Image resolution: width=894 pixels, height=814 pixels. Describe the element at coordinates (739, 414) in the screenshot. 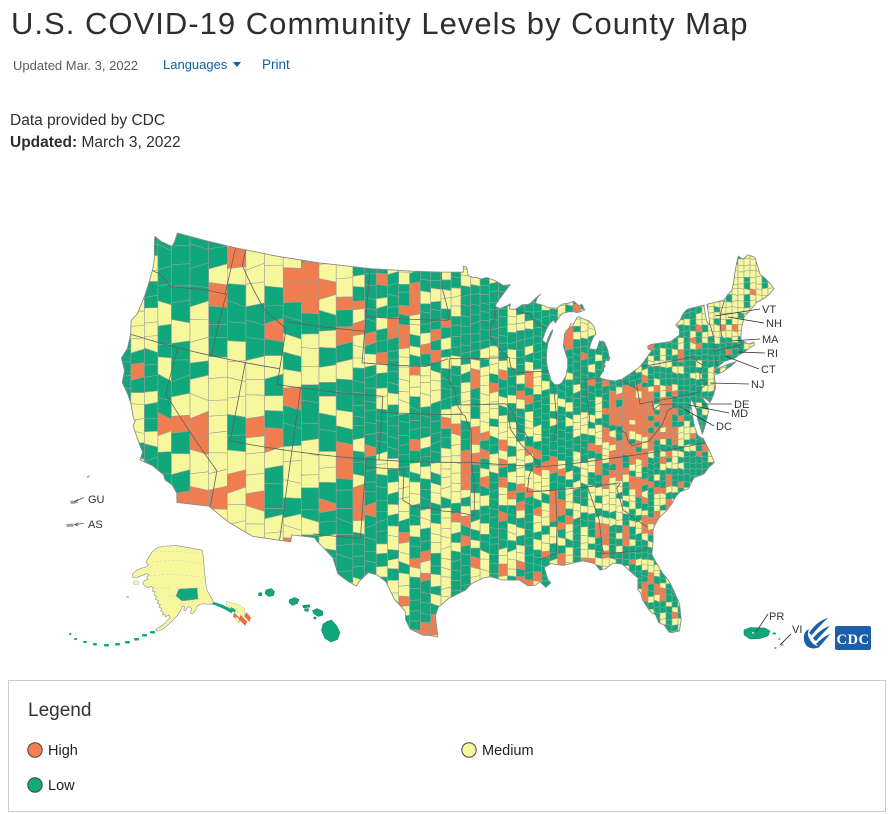

I see `svg-text: MD` at that location.